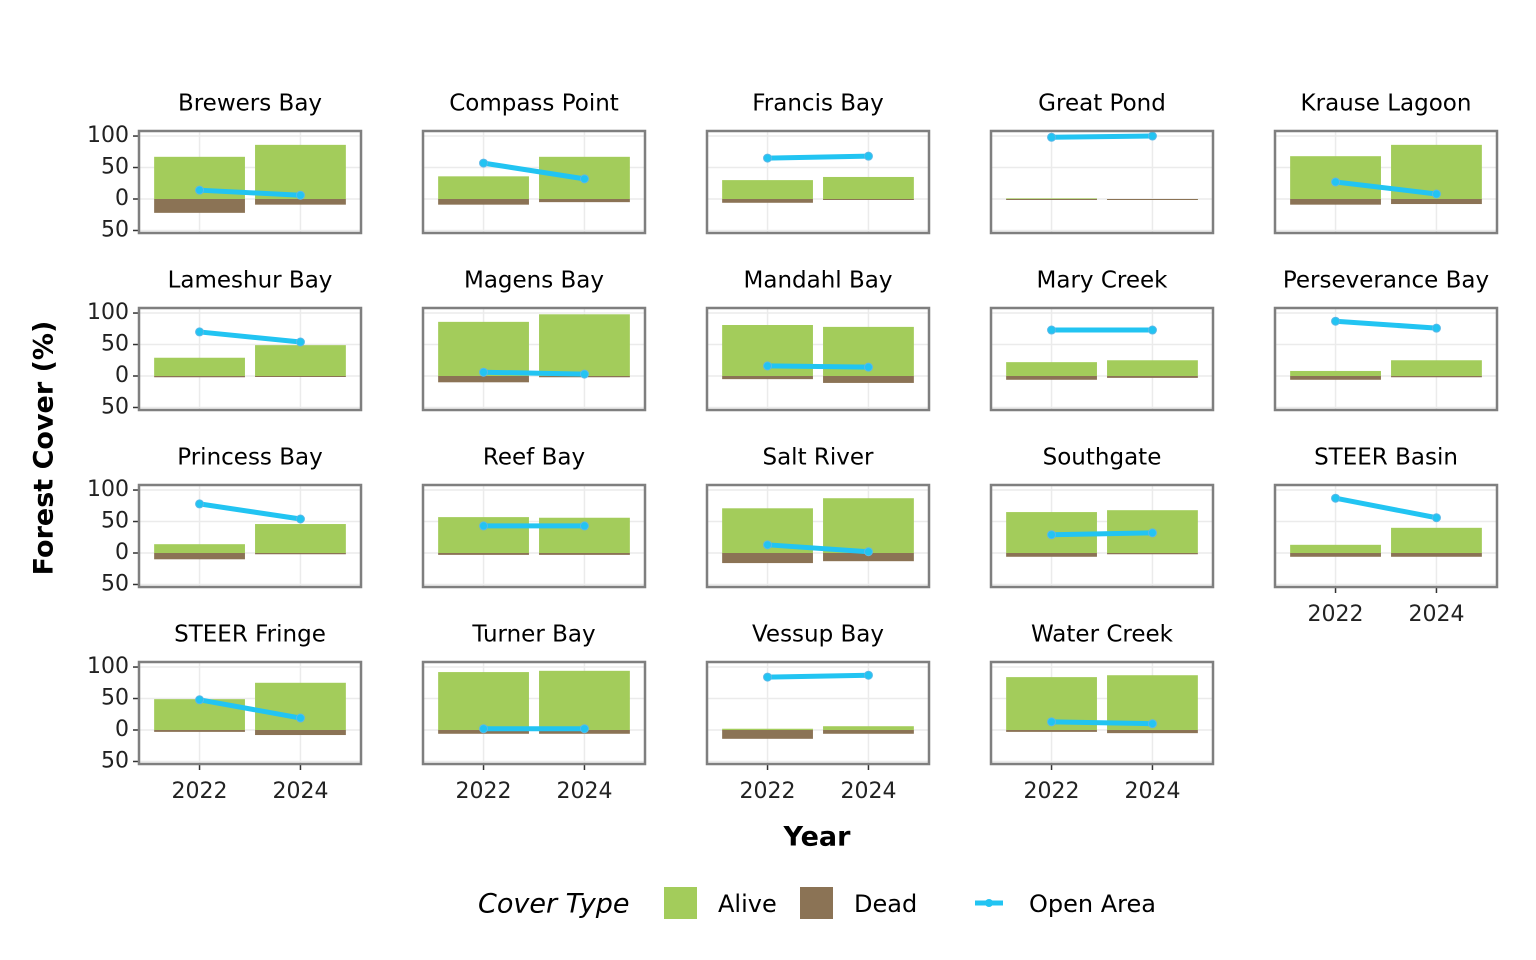 This screenshot has height=960, width=1536. Describe the element at coordinates (885, 904) in the screenshot. I see `legend-label: Dead` at that location.